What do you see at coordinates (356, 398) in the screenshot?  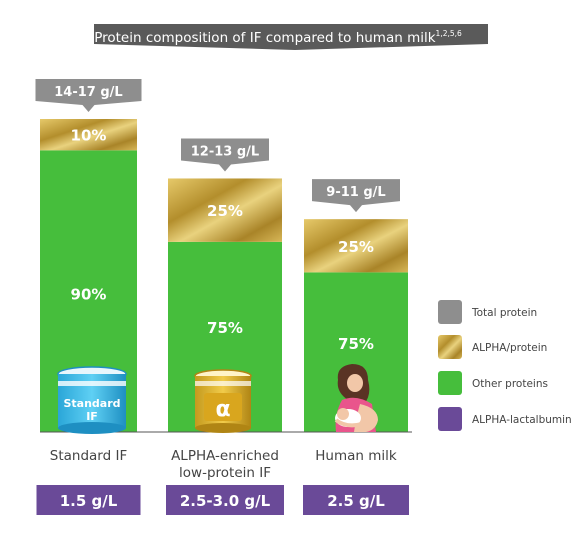 I see `mother-baby-illustration` at bounding box center [356, 398].